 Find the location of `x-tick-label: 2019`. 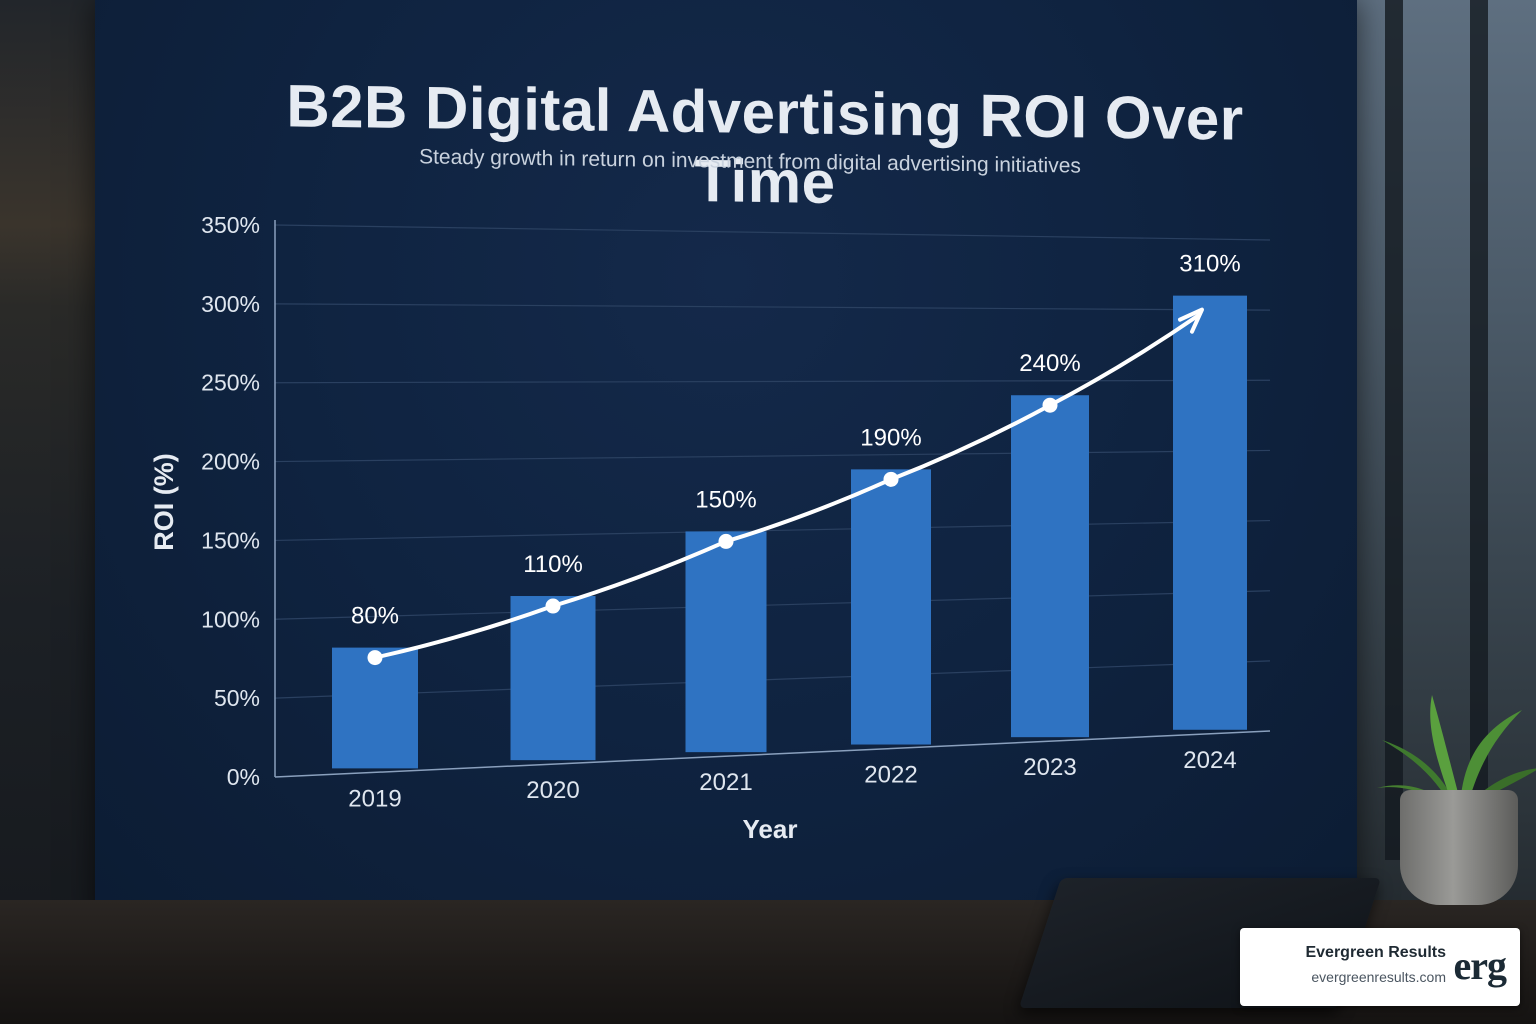

x-tick-label: 2019 is located at coordinates (374, 798).